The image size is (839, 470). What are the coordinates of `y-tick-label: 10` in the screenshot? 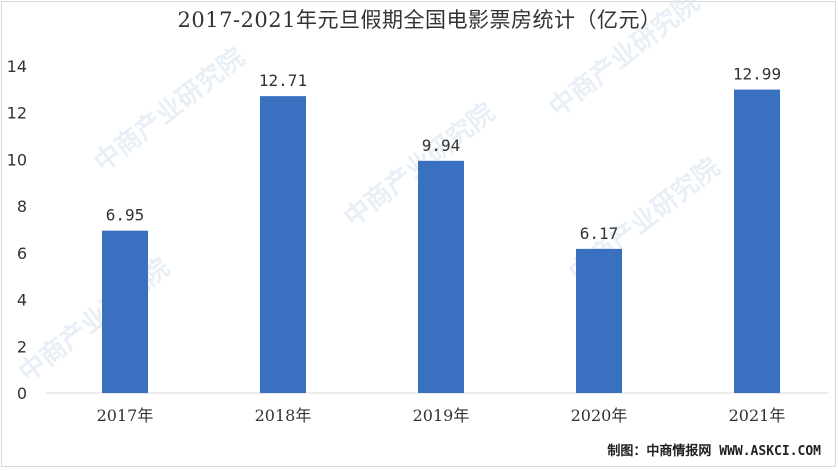 It's located at (17, 159).